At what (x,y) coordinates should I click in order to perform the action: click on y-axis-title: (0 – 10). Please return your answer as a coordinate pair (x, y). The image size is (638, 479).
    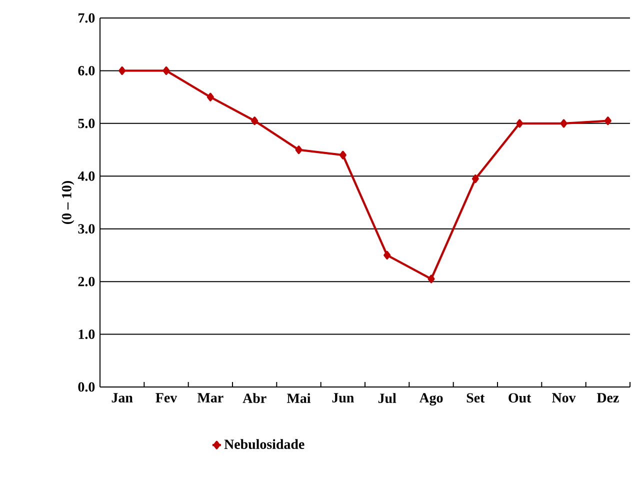
    Looking at the image, I should click on (68, 202).